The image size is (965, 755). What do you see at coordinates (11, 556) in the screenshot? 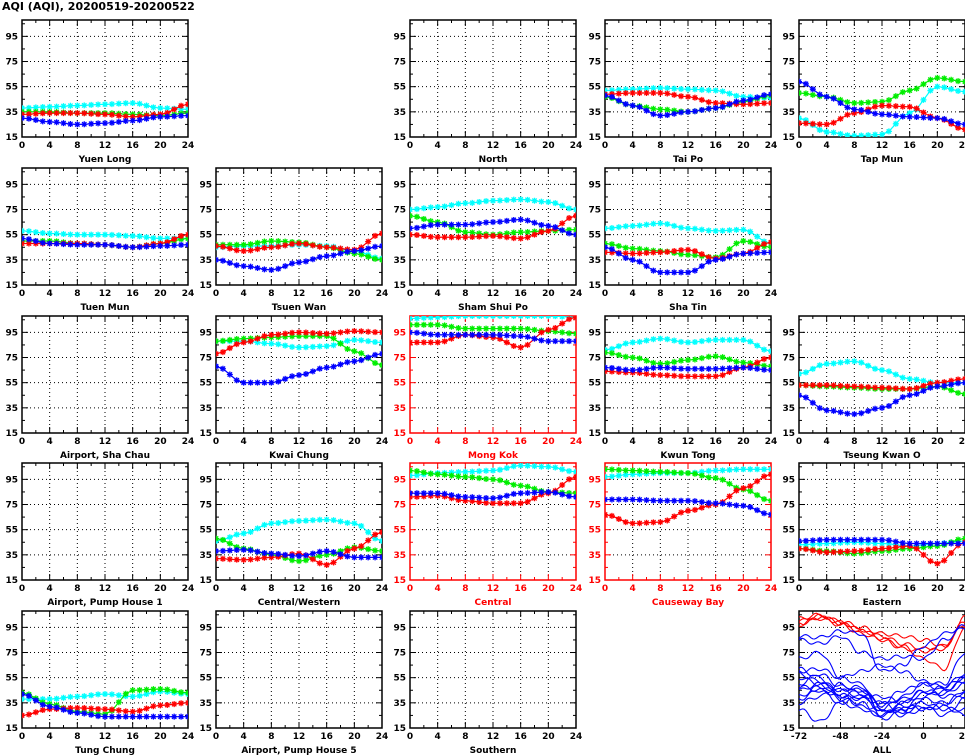
I see `y-tick-label: 35` at bounding box center [11, 556].